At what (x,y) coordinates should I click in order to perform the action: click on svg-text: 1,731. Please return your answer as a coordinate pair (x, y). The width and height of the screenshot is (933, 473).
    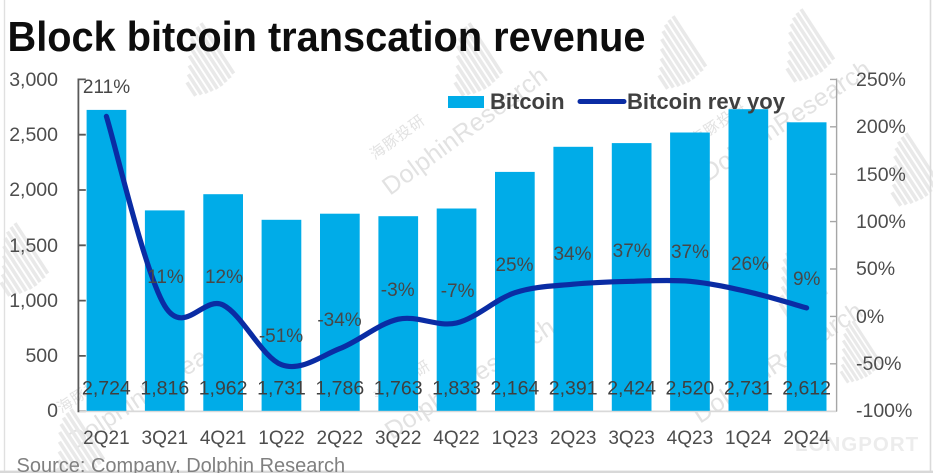
    Looking at the image, I should click on (281, 388).